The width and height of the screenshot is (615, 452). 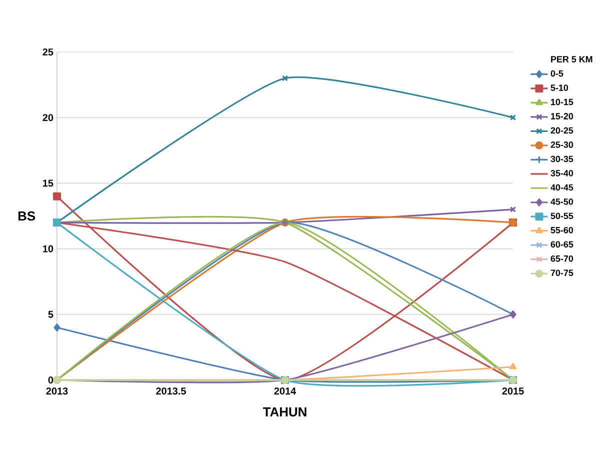 What do you see at coordinates (562, 230) in the screenshot?
I see `legend-label: 55-60` at bounding box center [562, 230].